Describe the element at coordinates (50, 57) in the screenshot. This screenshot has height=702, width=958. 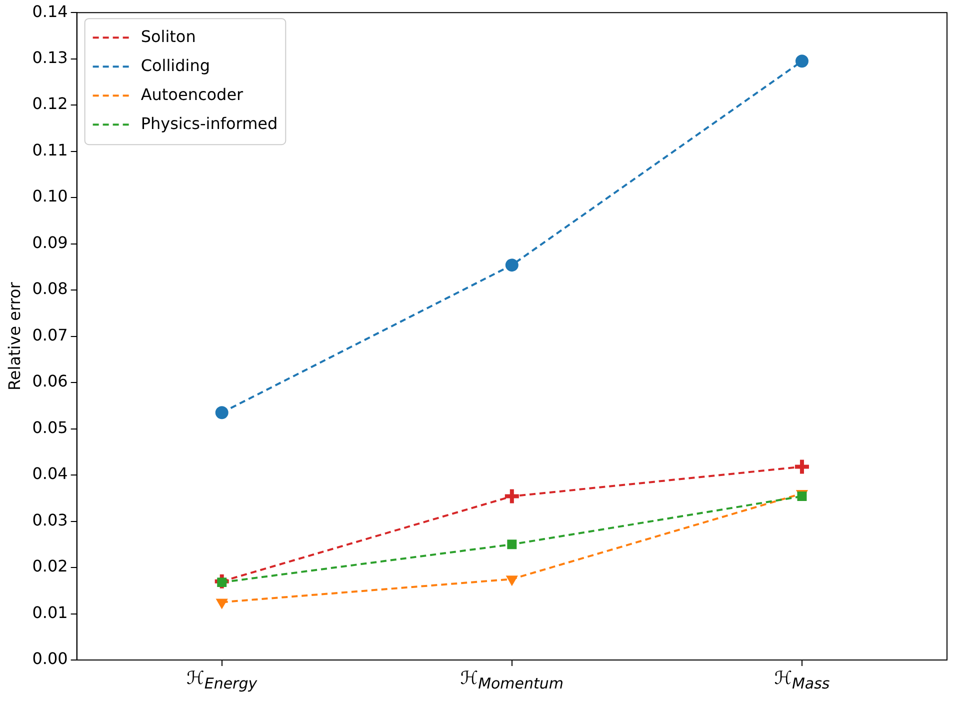
I see `y-tick-label: 0.13` at that location.